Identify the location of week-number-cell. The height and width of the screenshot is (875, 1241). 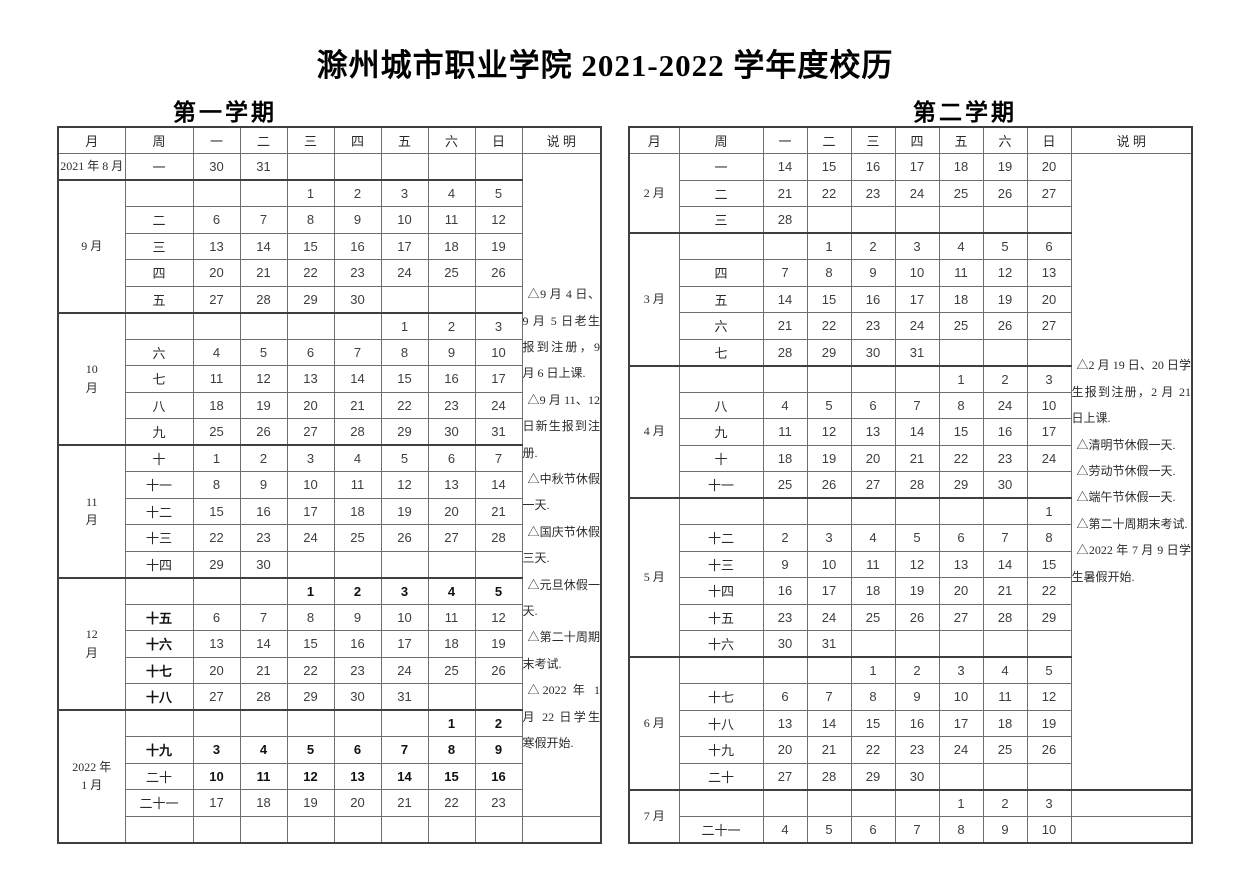
(721, 670).